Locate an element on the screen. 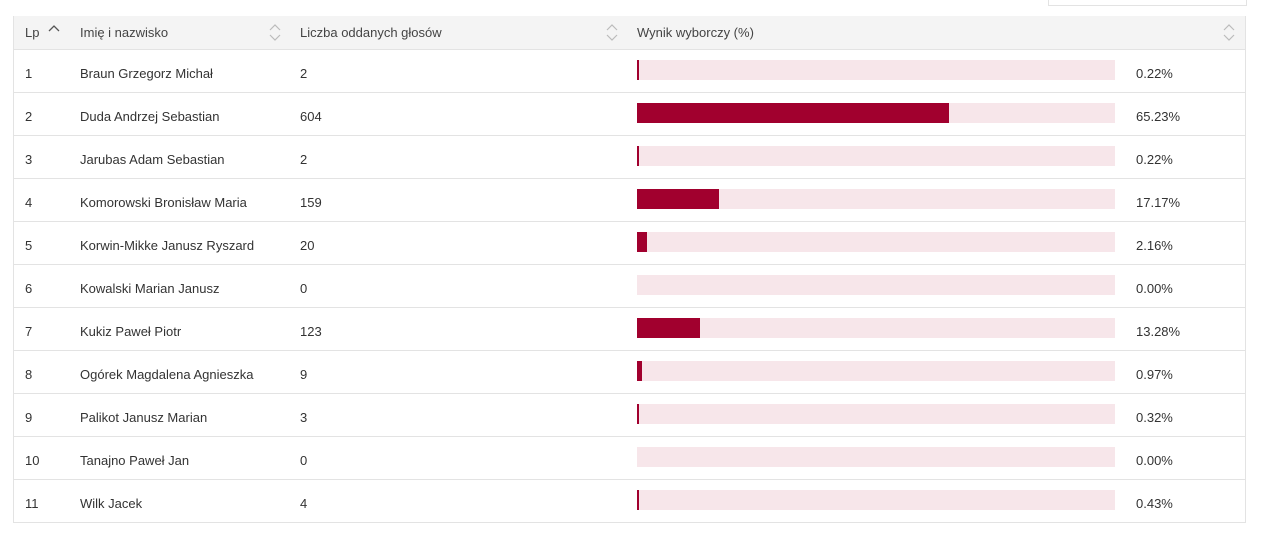  row-number: 11 is located at coordinates (32, 503).